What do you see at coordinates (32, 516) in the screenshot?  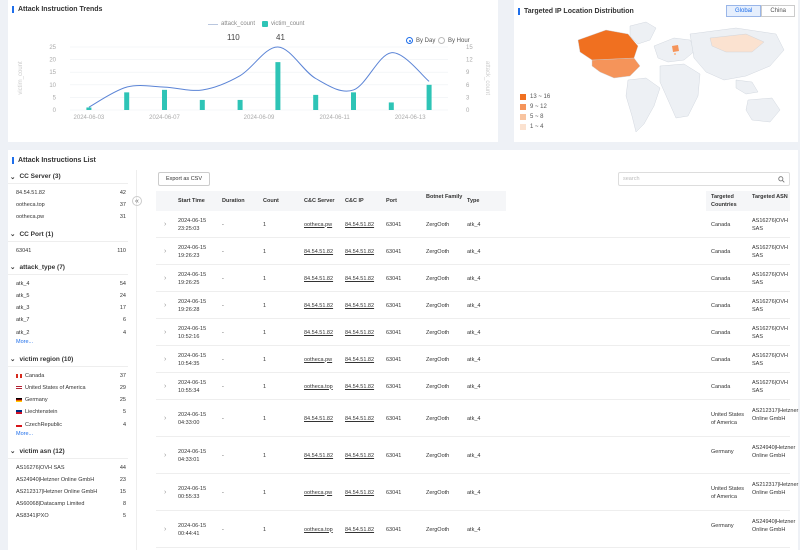 I see `filter-option-label: AS8341|PXO` at bounding box center [32, 516].